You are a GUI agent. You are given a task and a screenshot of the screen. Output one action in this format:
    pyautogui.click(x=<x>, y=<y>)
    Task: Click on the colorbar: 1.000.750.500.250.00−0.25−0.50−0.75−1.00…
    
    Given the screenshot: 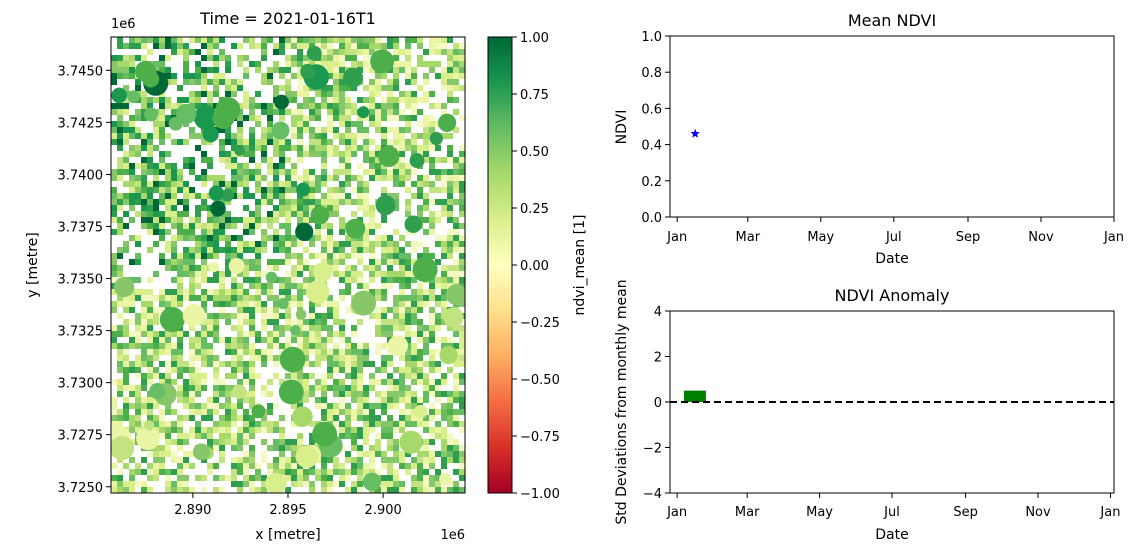 What is the action you would take?
    pyautogui.click(x=537, y=266)
    